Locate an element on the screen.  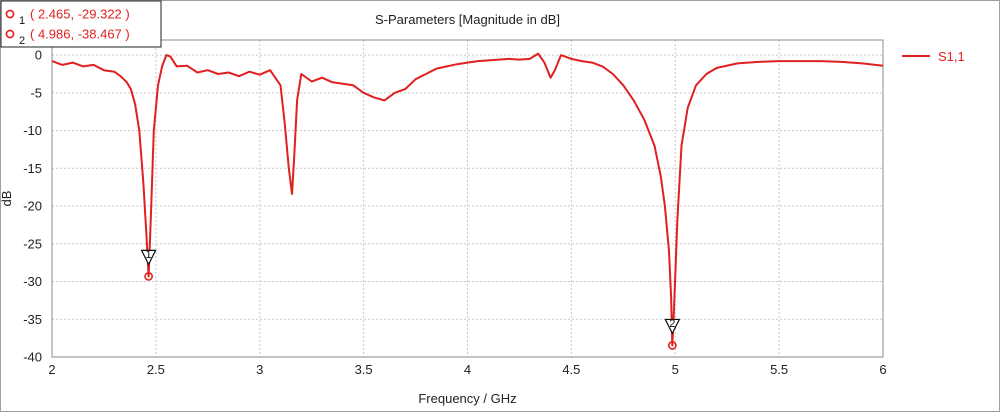
y-tick-label: -25 is located at coordinates (32, 243).